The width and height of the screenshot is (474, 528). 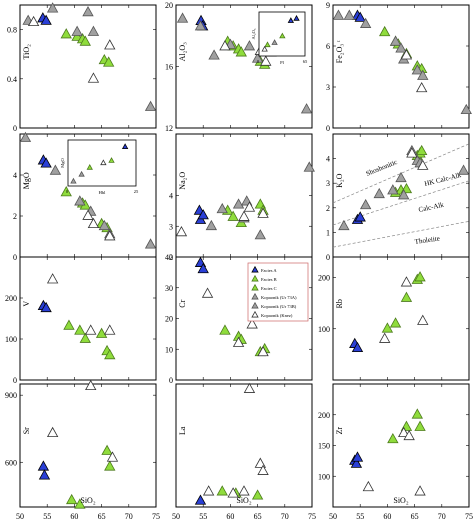 What do you see at coordinates (285, 516) in the screenshot?
I see `x-tick-label: 70` at bounding box center [285, 516].